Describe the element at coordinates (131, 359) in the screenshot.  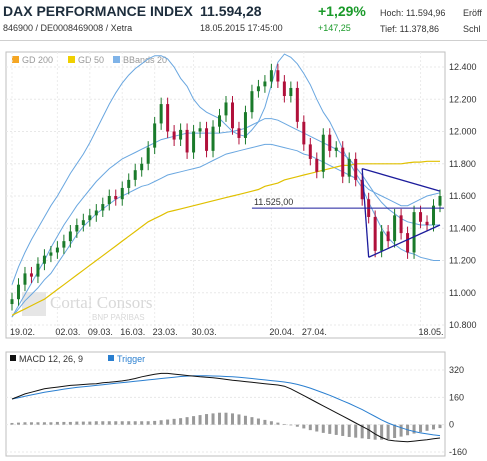
I see `trigger-legend-label: Trigger` at that location.